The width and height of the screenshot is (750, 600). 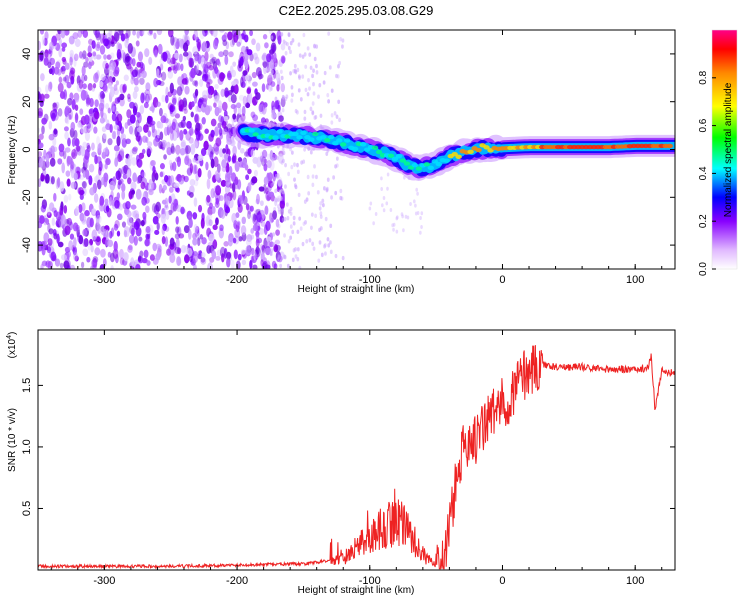 What do you see at coordinates (703, 221) in the screenshot?
I see `colorbar-tick-label: 0.2` at bounding box center [703, 221].